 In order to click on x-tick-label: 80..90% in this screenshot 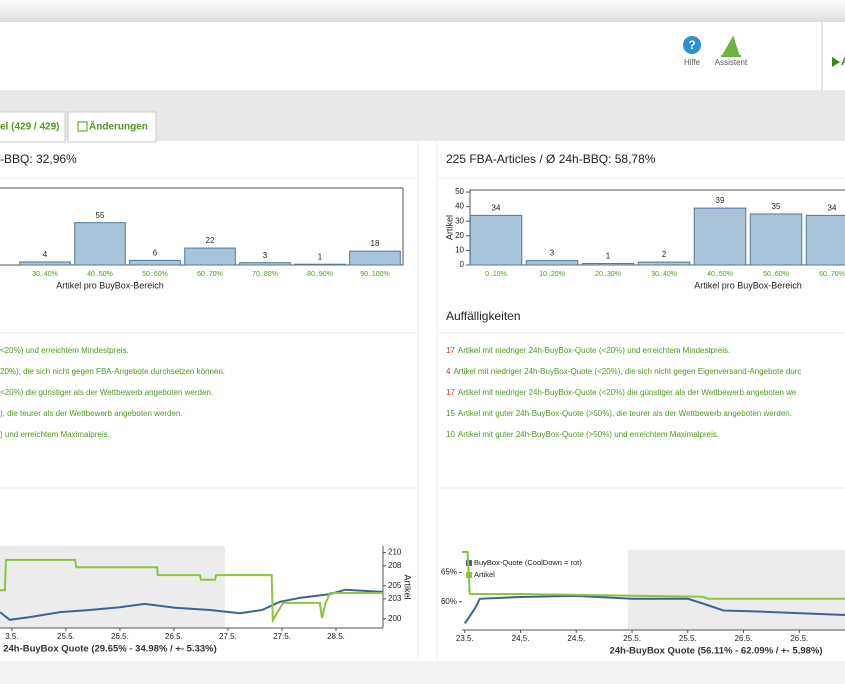, I will do `click(320, 274)`.